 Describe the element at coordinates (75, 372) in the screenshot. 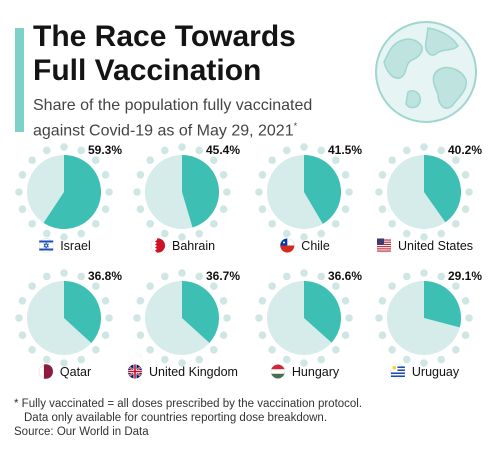

I see `country-label: Qatar` at that location.